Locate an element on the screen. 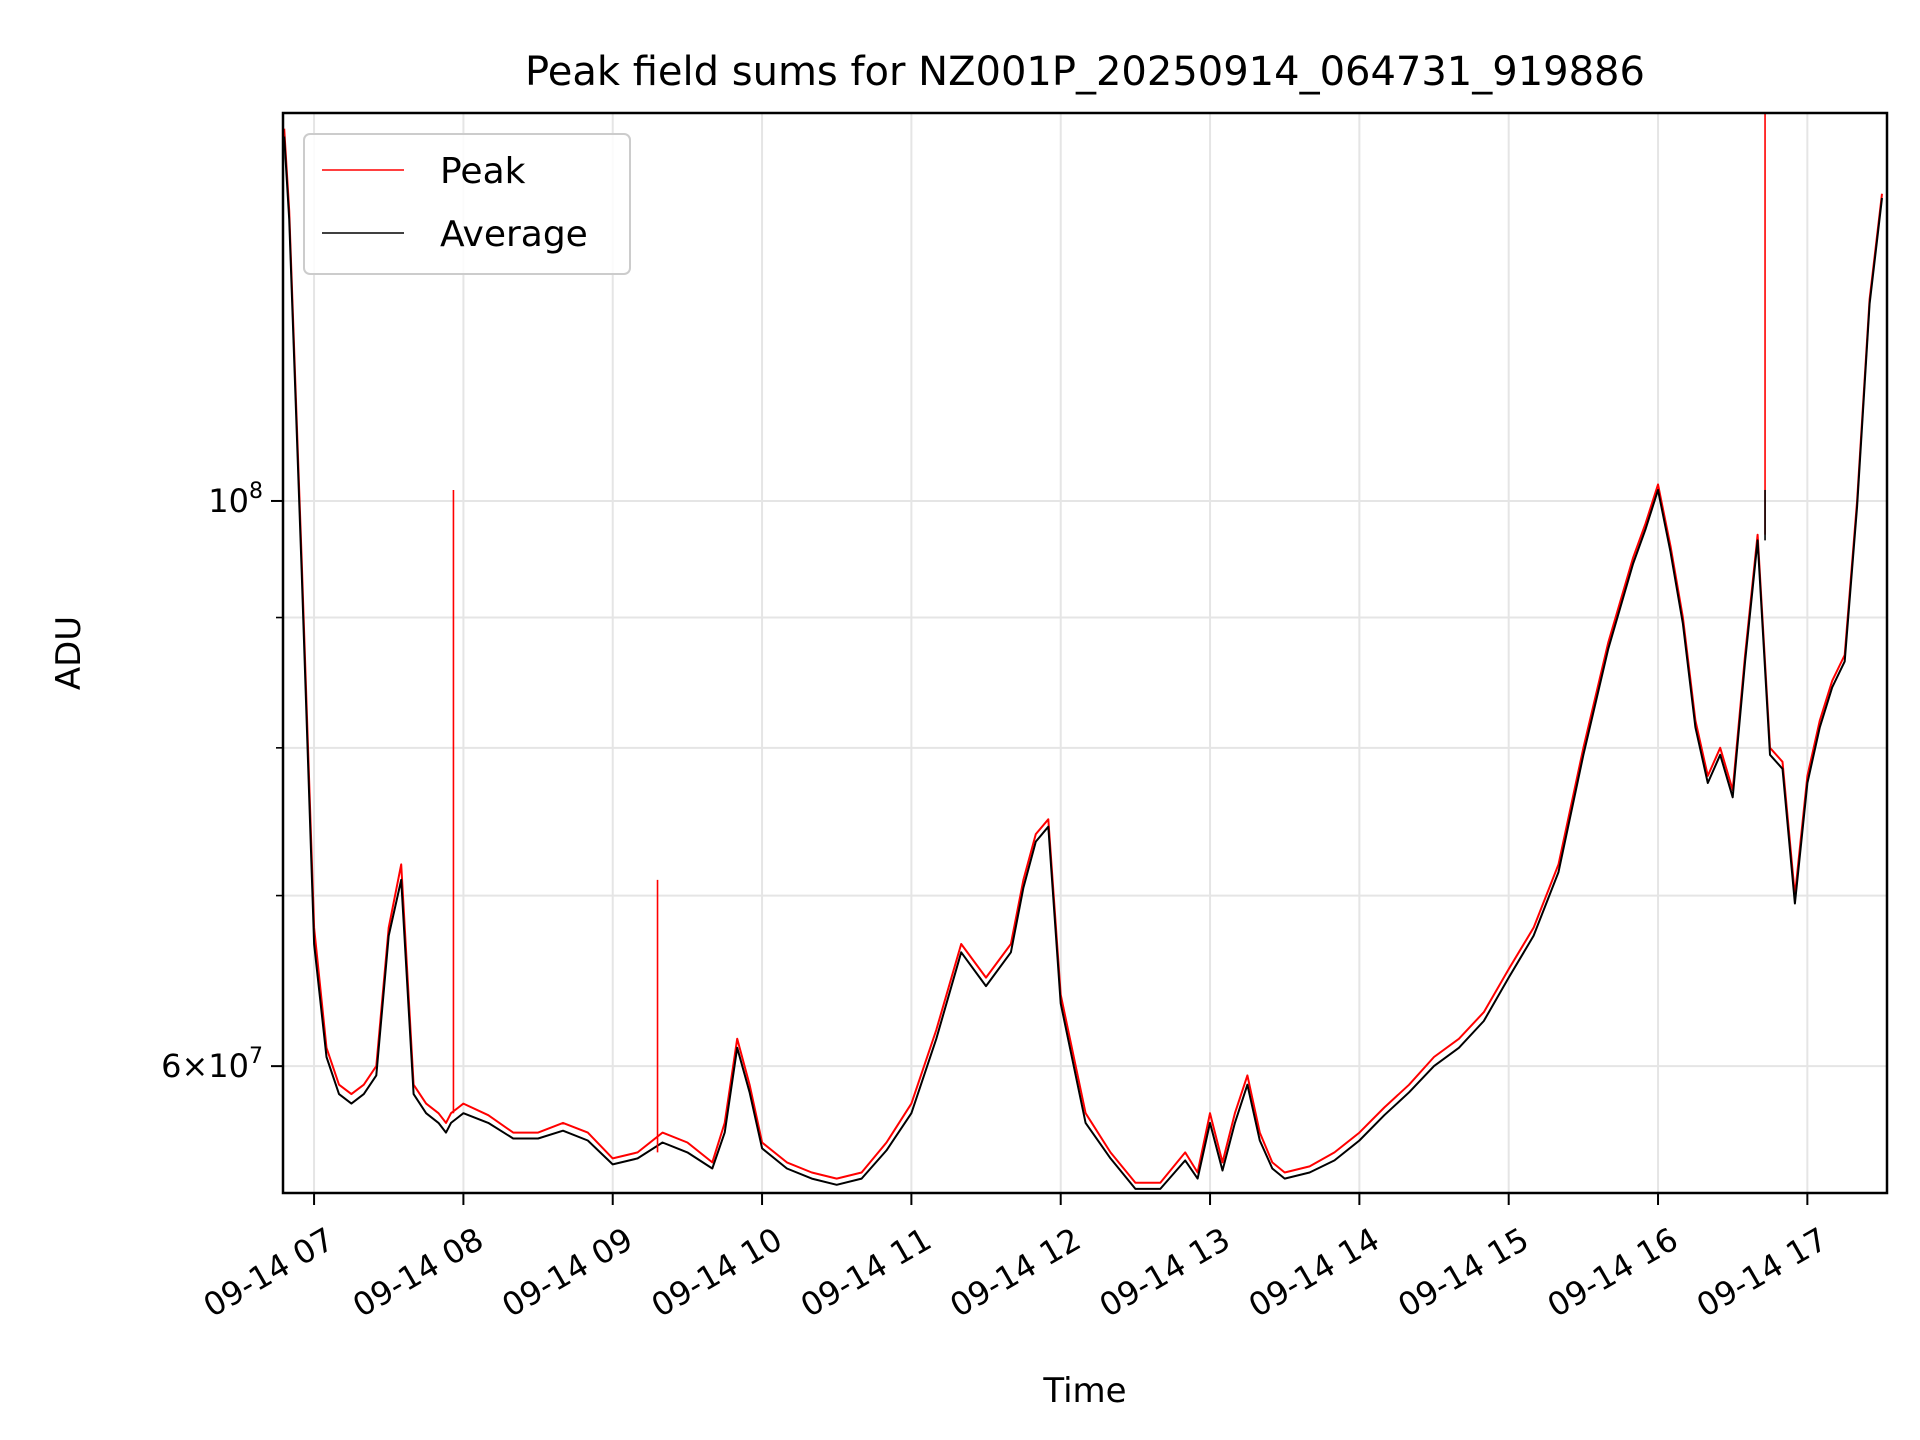  legend-label-peak: Peak is located at coordinates (483, 171).